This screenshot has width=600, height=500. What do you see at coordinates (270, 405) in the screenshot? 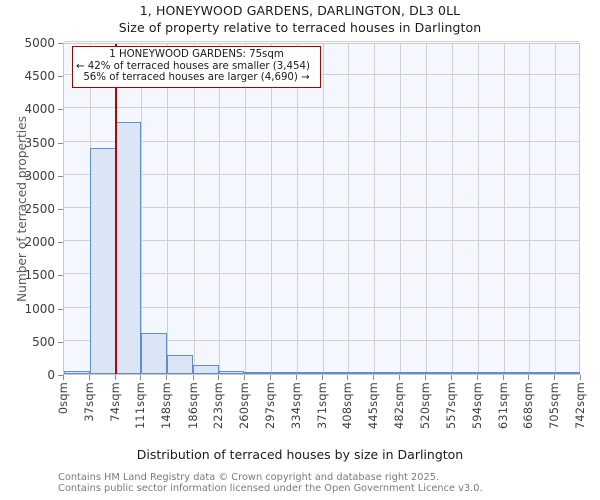
I see `x-axis-tick-label: 297sqm` at bounding box center [270, 405].